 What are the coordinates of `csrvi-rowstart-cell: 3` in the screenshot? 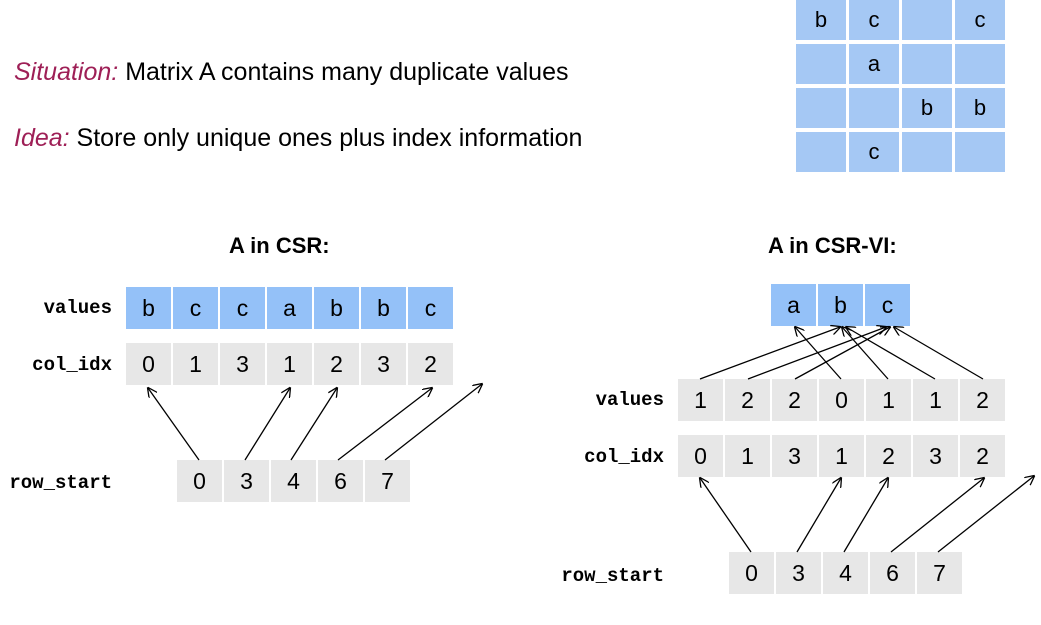 It's located at (798, 573).